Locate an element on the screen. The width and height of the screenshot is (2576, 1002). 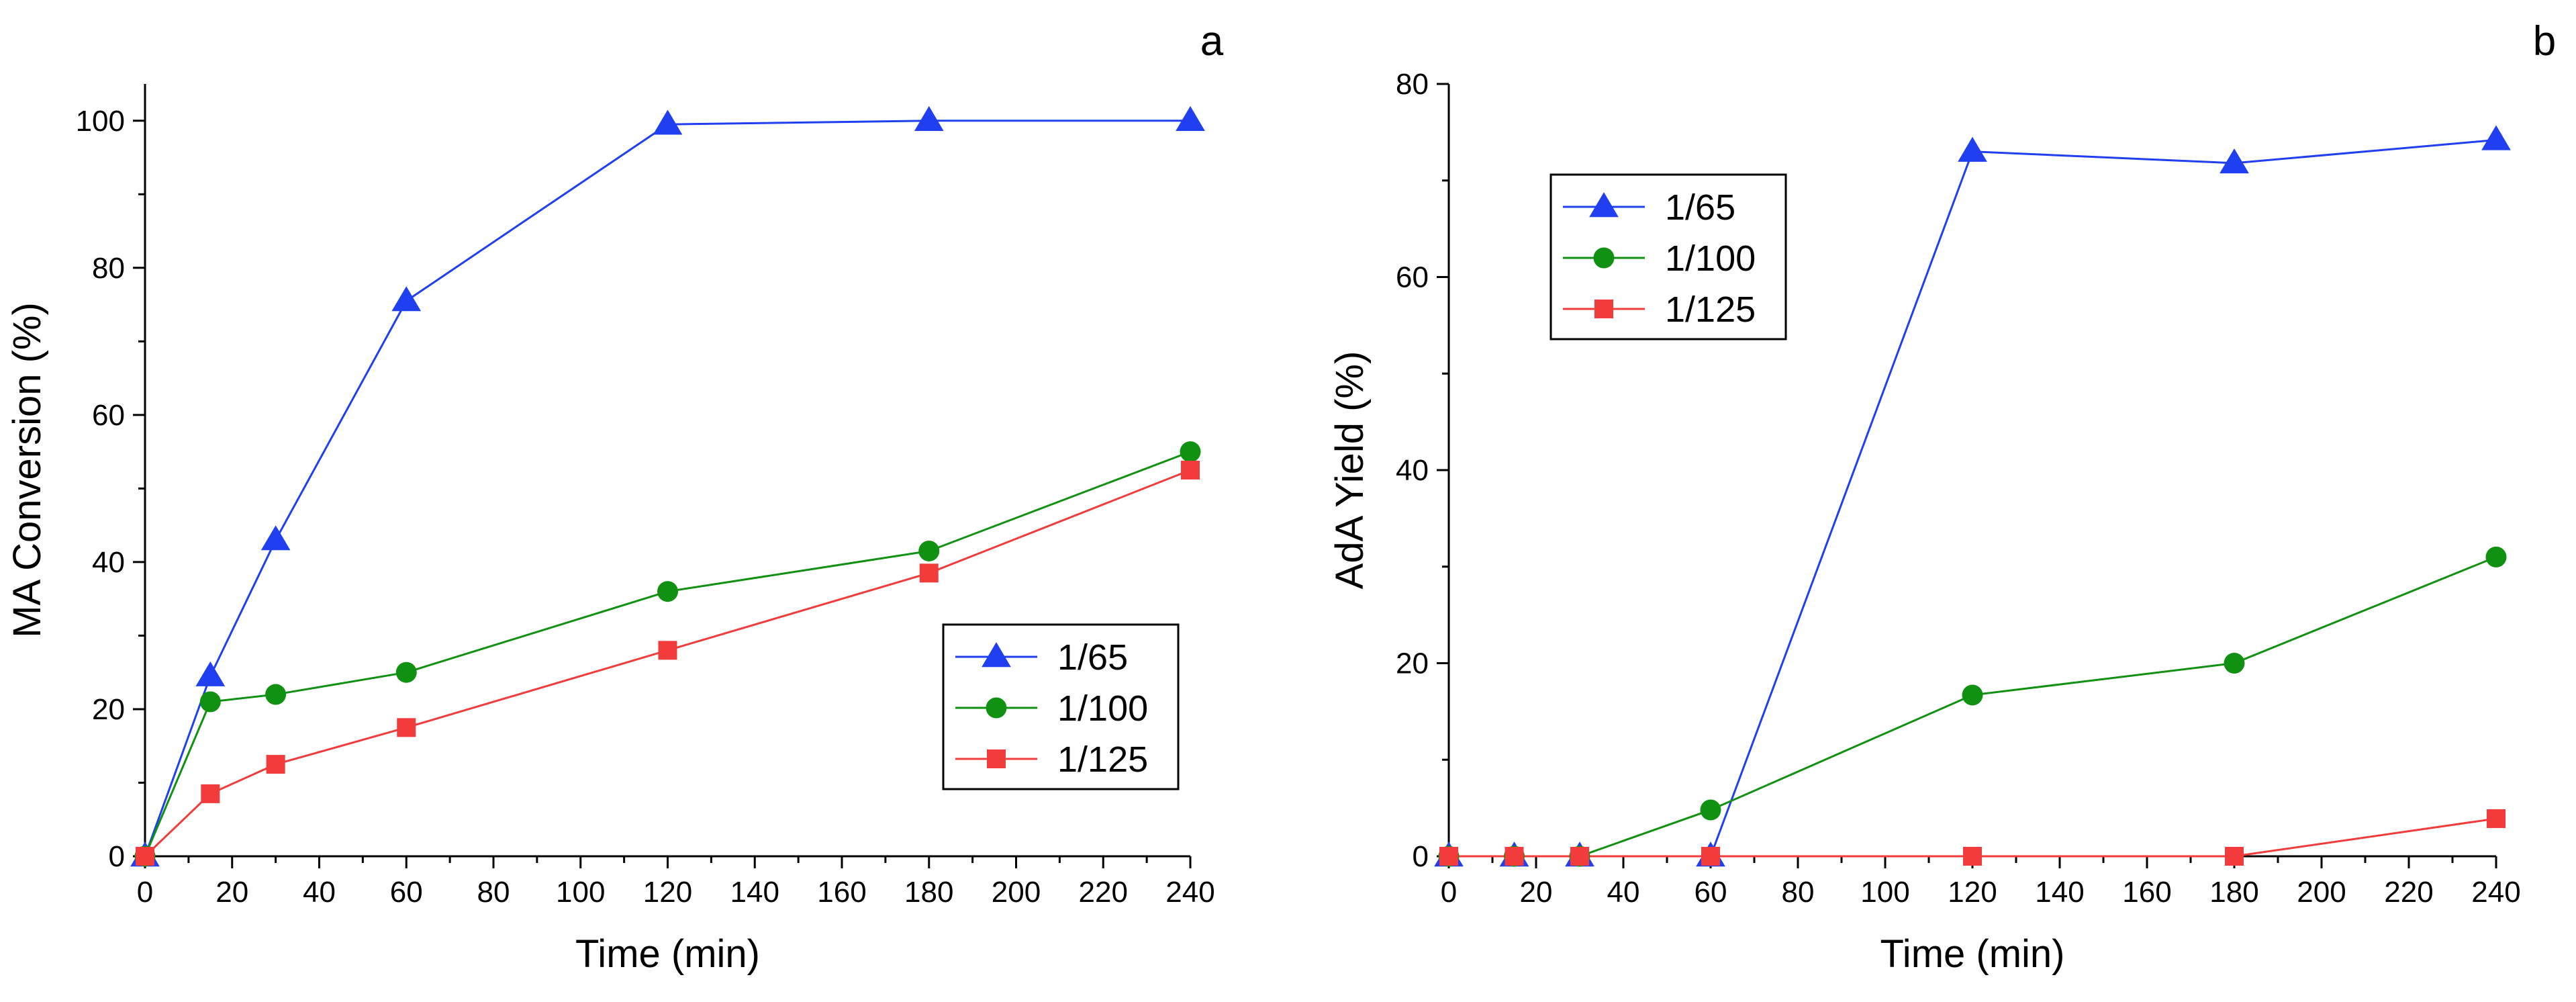
panel-b-x-tick-label: 40 is located at coordinates (1623, 893).